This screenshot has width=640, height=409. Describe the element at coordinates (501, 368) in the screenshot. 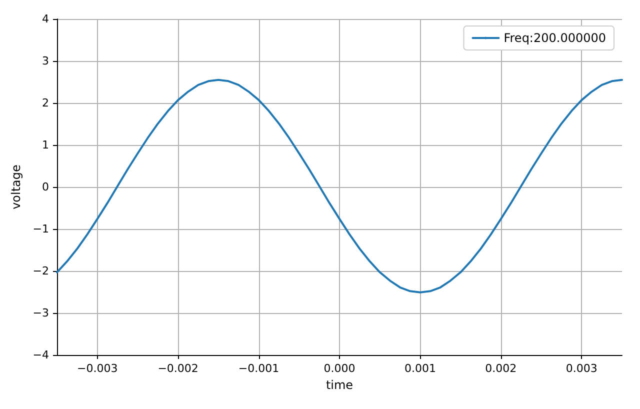

I see `x-tick-label: 0.002` at that location.